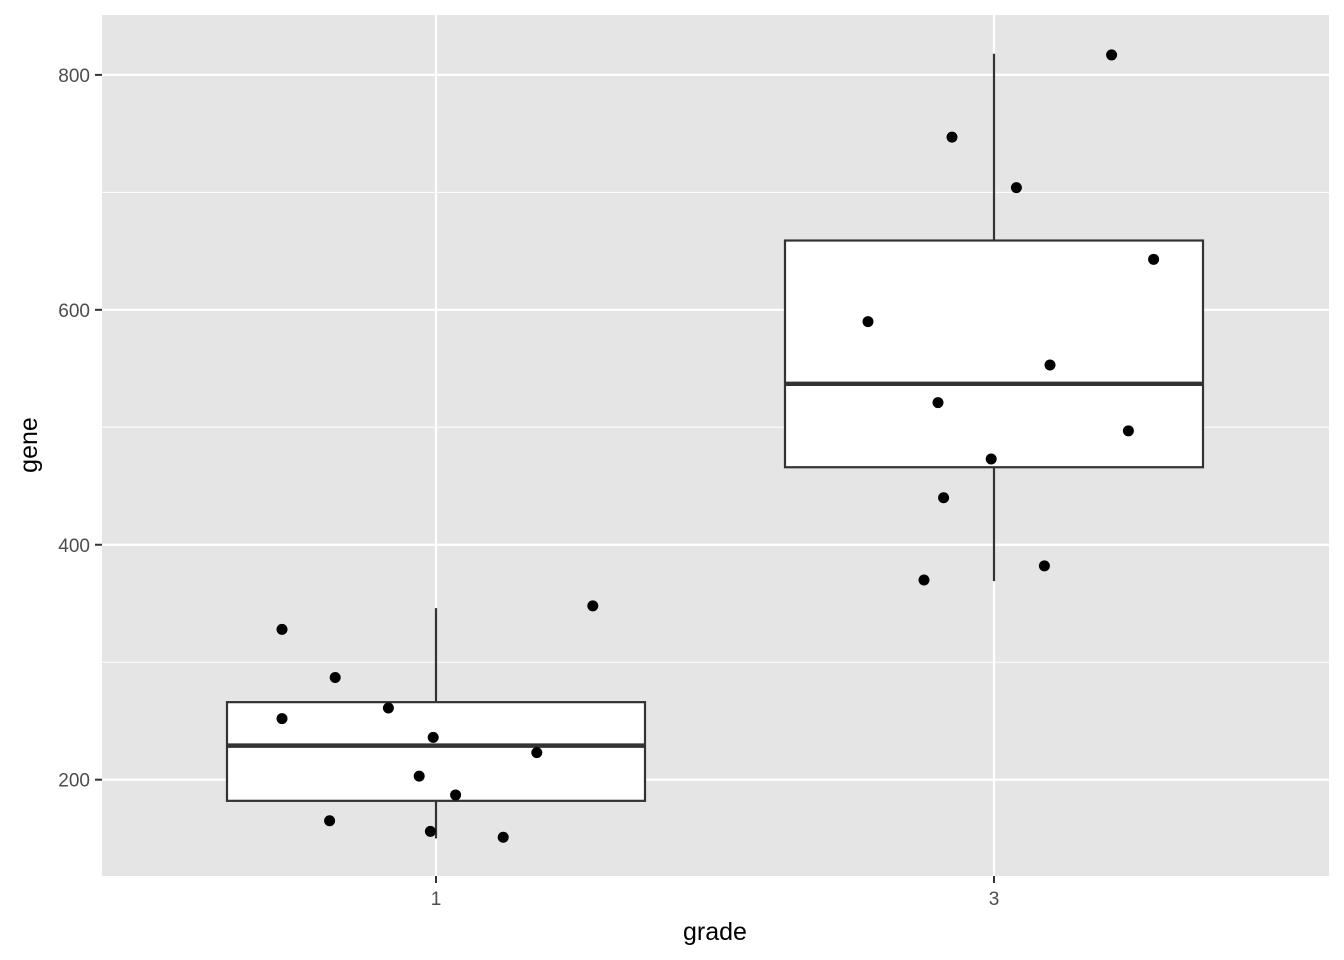  What do you see at coordinates (436, 899) in the screenshot?
I see `x-tick-label: 1` at bounding box center [436, 899].